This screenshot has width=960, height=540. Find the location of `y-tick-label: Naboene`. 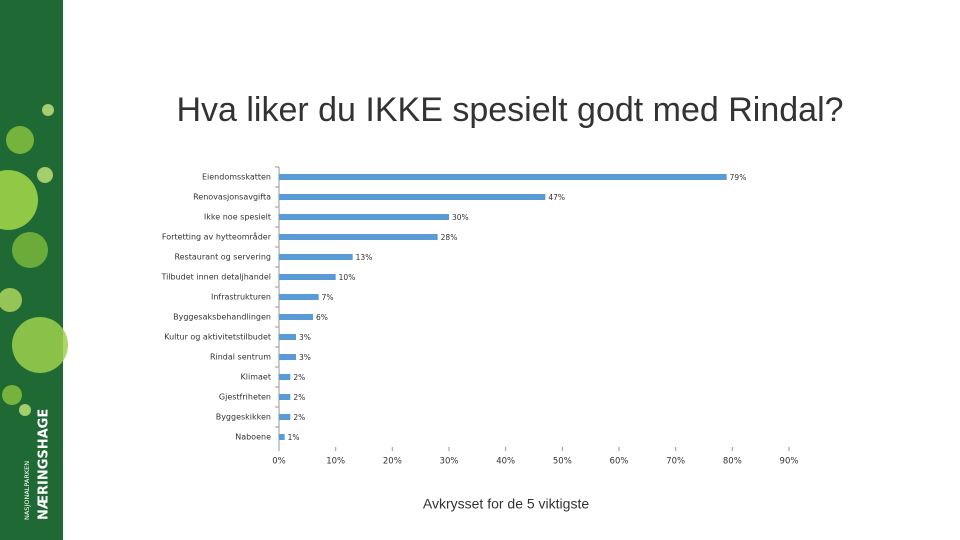

y-tick-label: Naboene is located at coordinates (253, 437).